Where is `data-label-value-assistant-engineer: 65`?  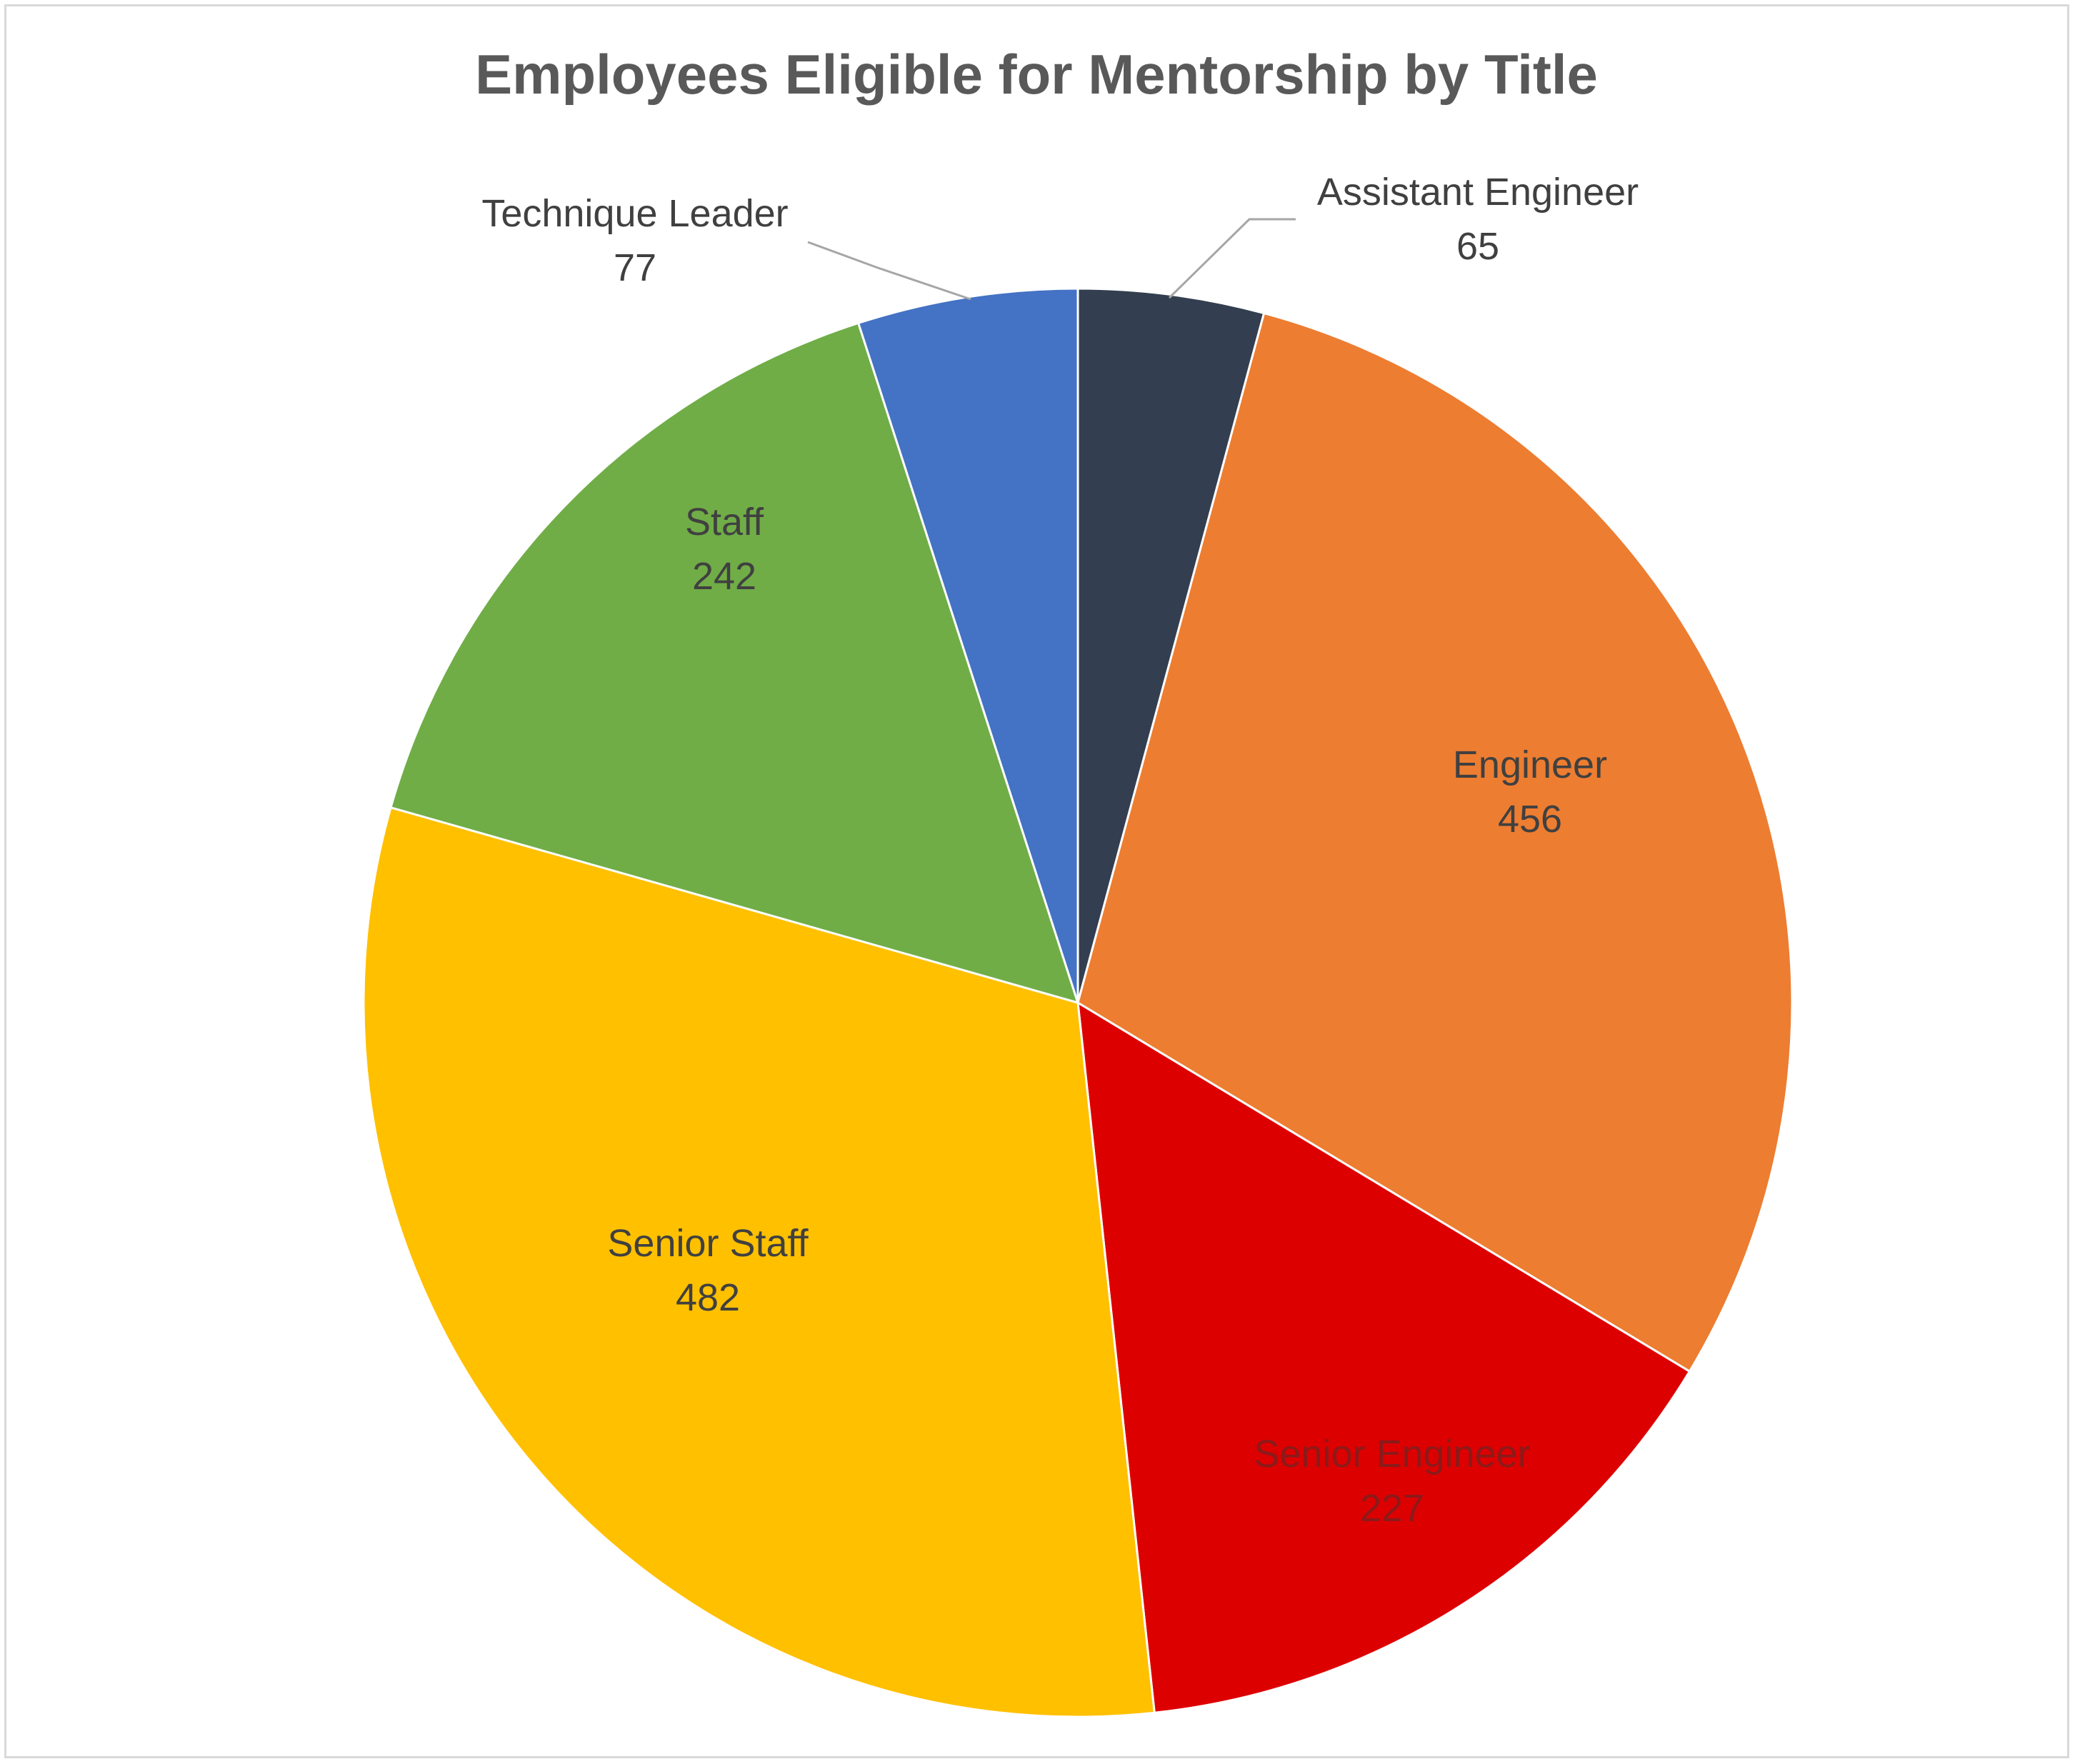 data-label-value-assistant-engineer: 65 is located at coordinates (1477, 247).